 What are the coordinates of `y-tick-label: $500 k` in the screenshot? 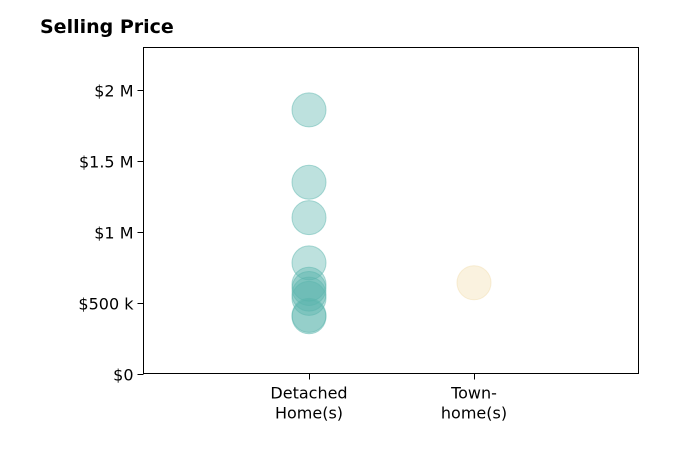 It's located at (106, 304).